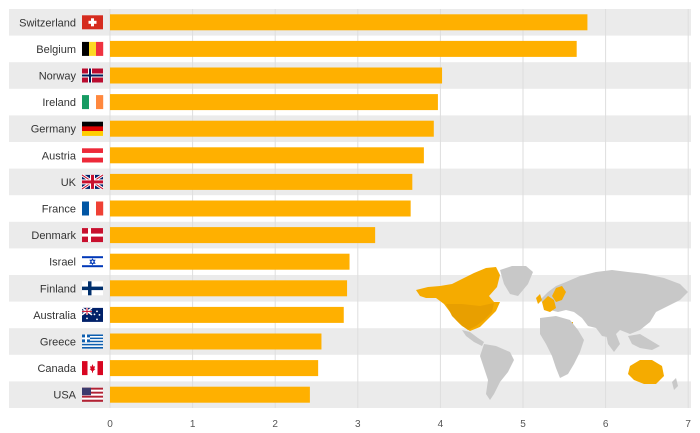  What do you see at coordinates (47, 23) in the screenshot?
I see `category-label: Switzerland` at bounding box center [47, 23].